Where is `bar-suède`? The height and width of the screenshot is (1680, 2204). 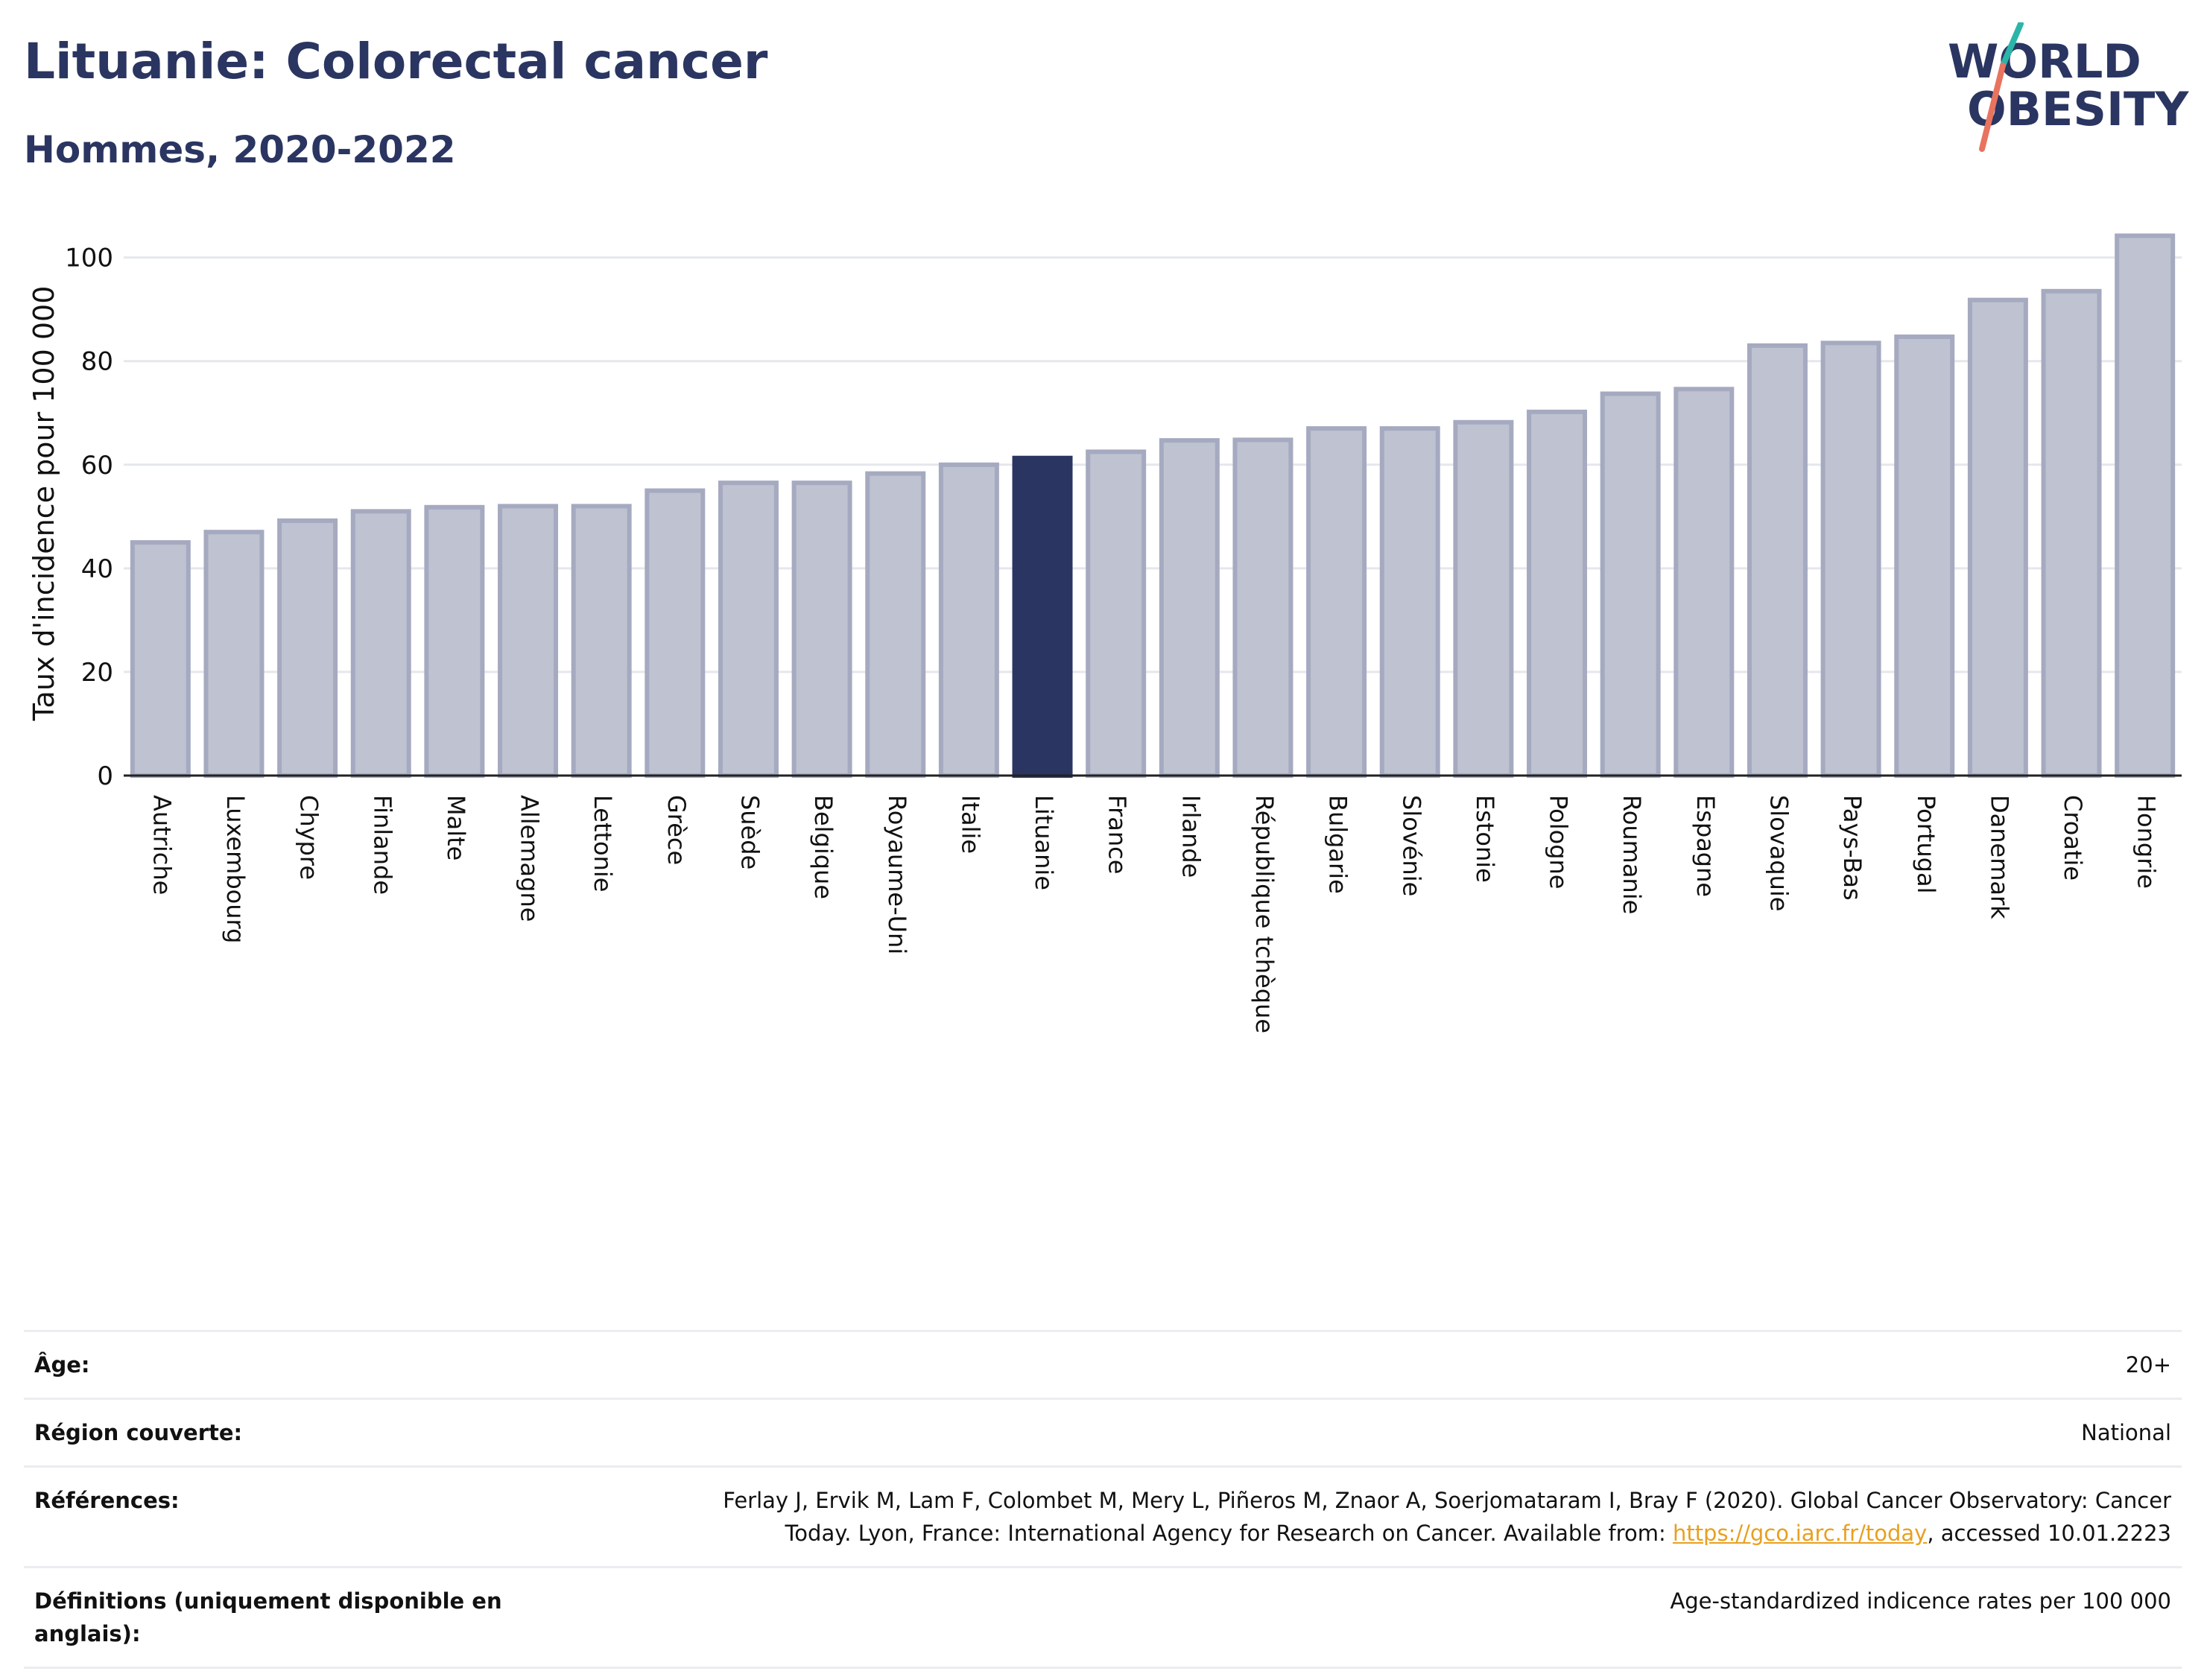
bar-suède is located at coordinates (748, 629).